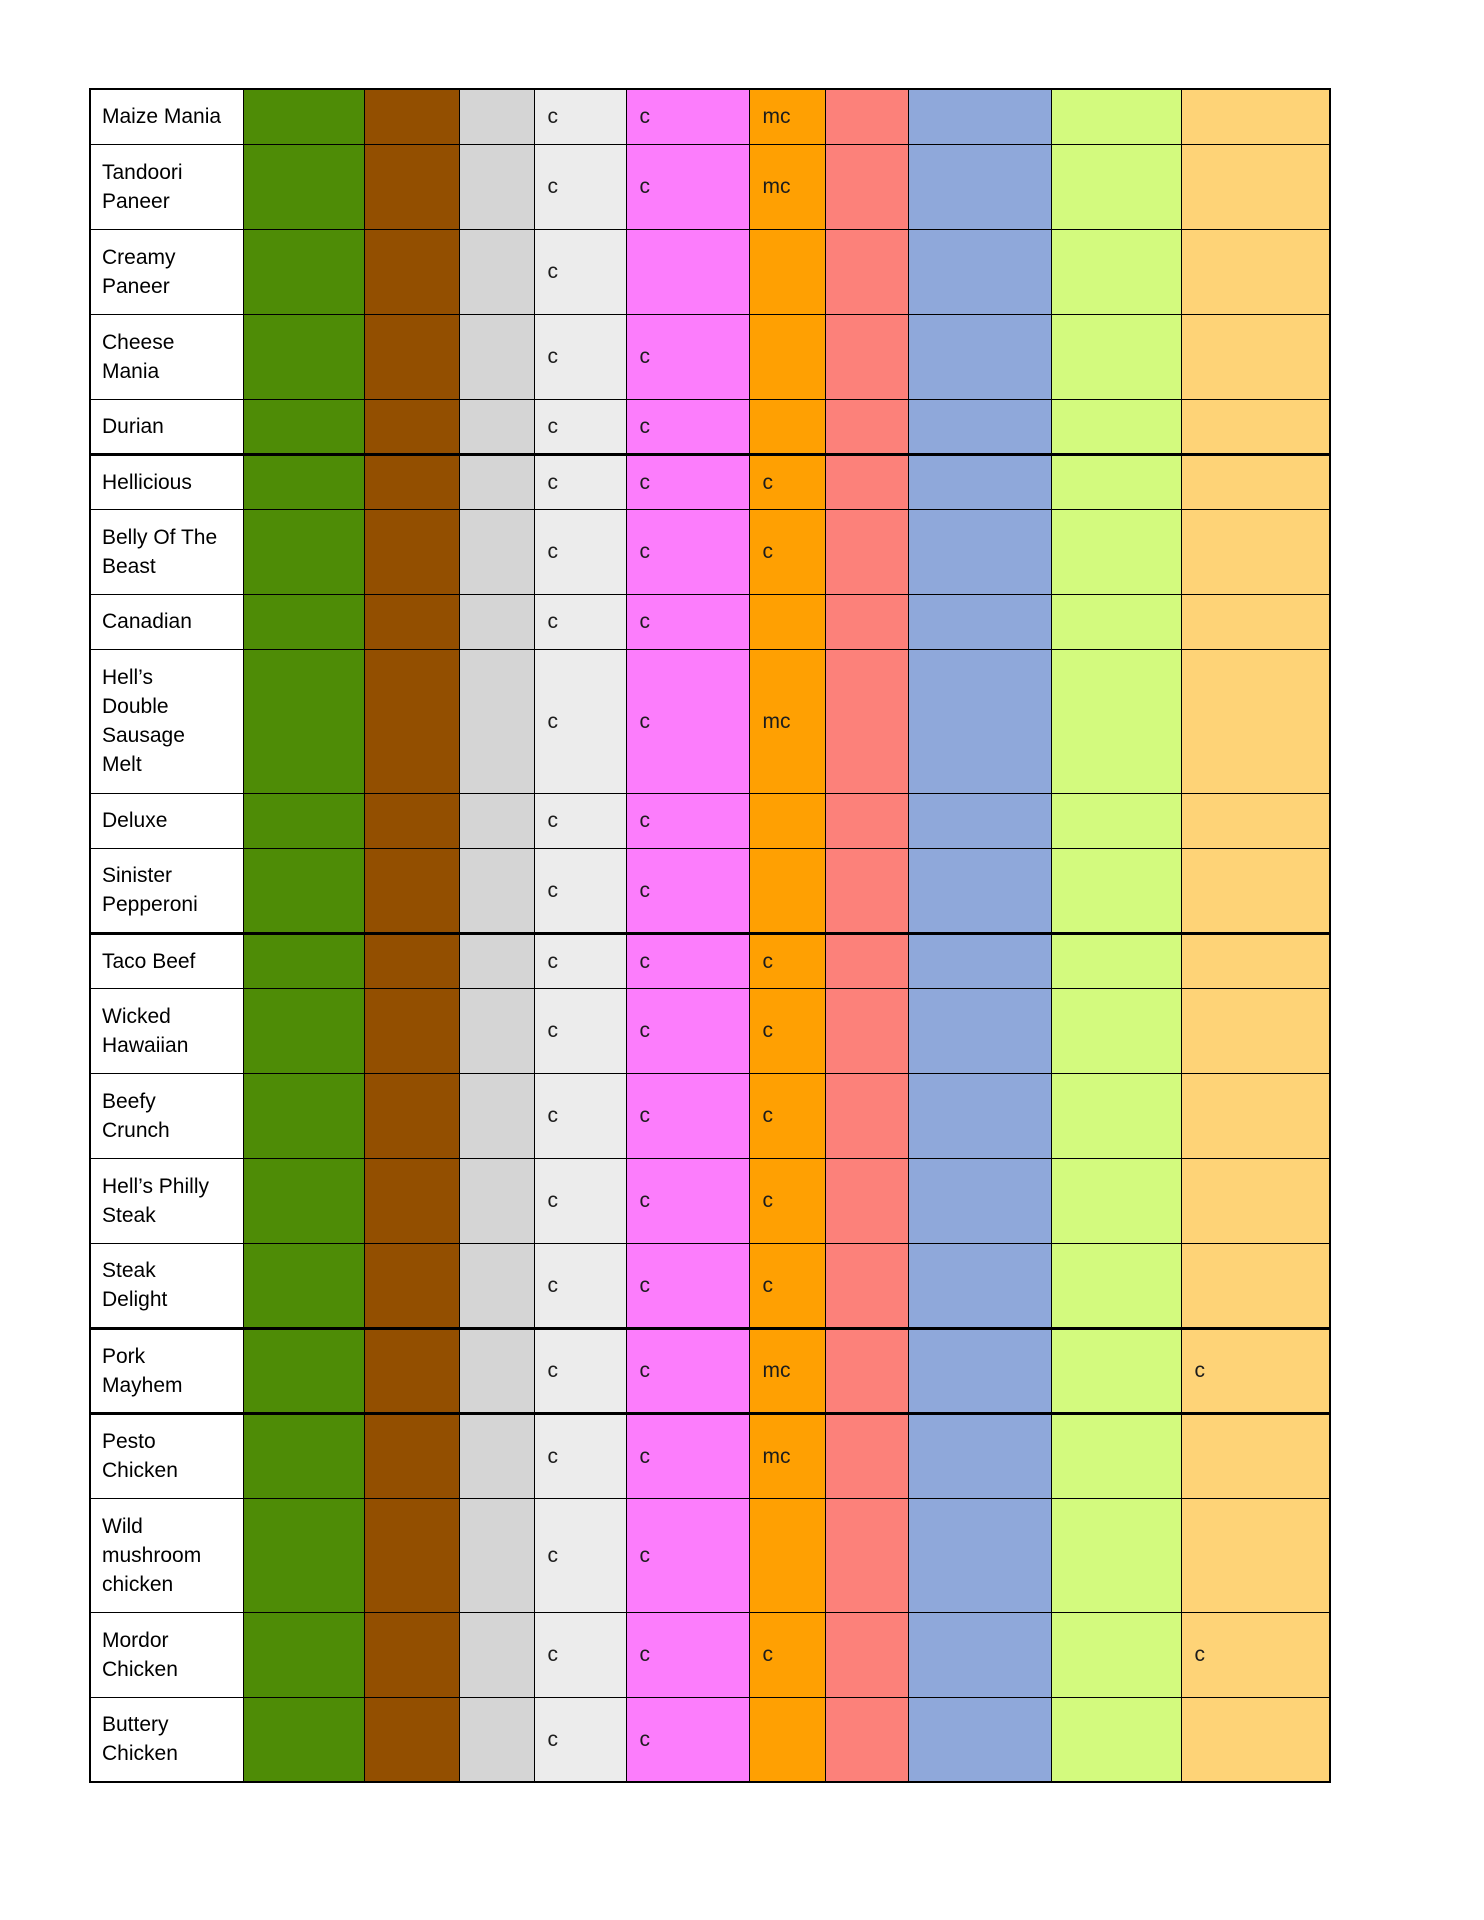 This screenshot has height=1920, width=1484. I want to click on table-row: Hell’s Philly Steak c c c, so click(710, 1200).